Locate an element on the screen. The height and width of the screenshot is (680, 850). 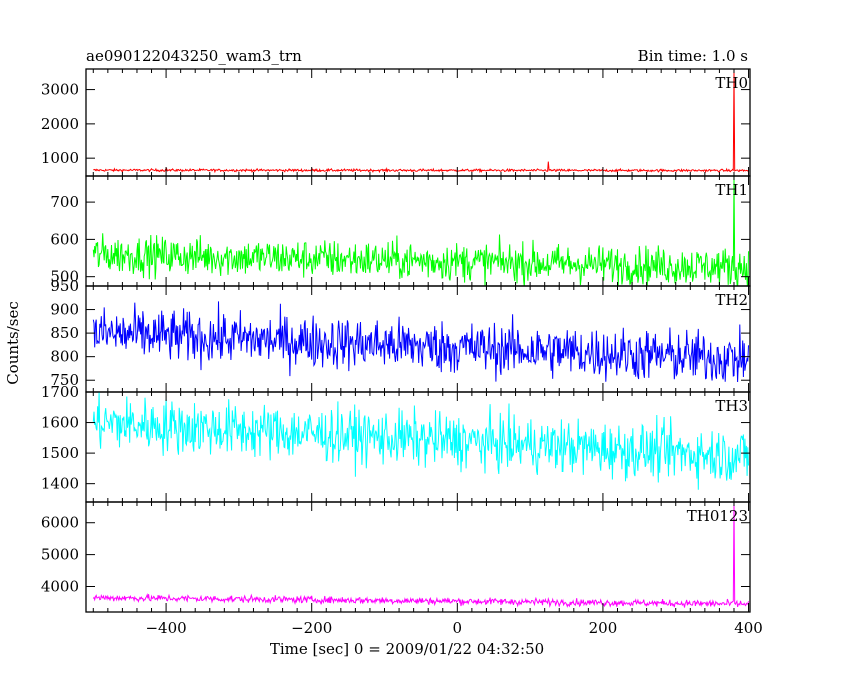
y-tick-label: 700 is located at coordinates (64, 202).